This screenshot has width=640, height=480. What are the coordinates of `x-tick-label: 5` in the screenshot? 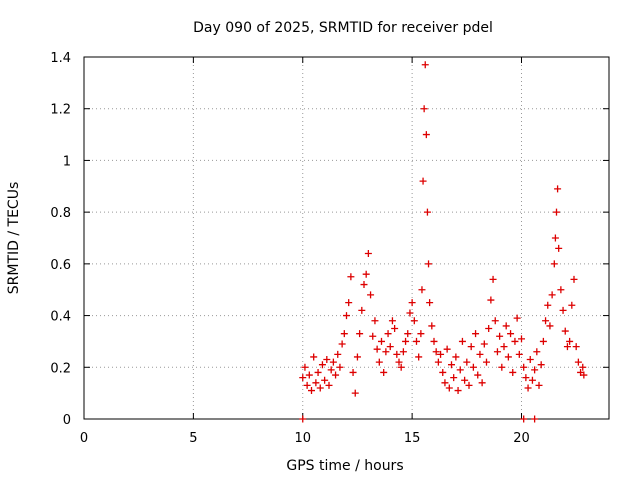 It's located at (193, 438).